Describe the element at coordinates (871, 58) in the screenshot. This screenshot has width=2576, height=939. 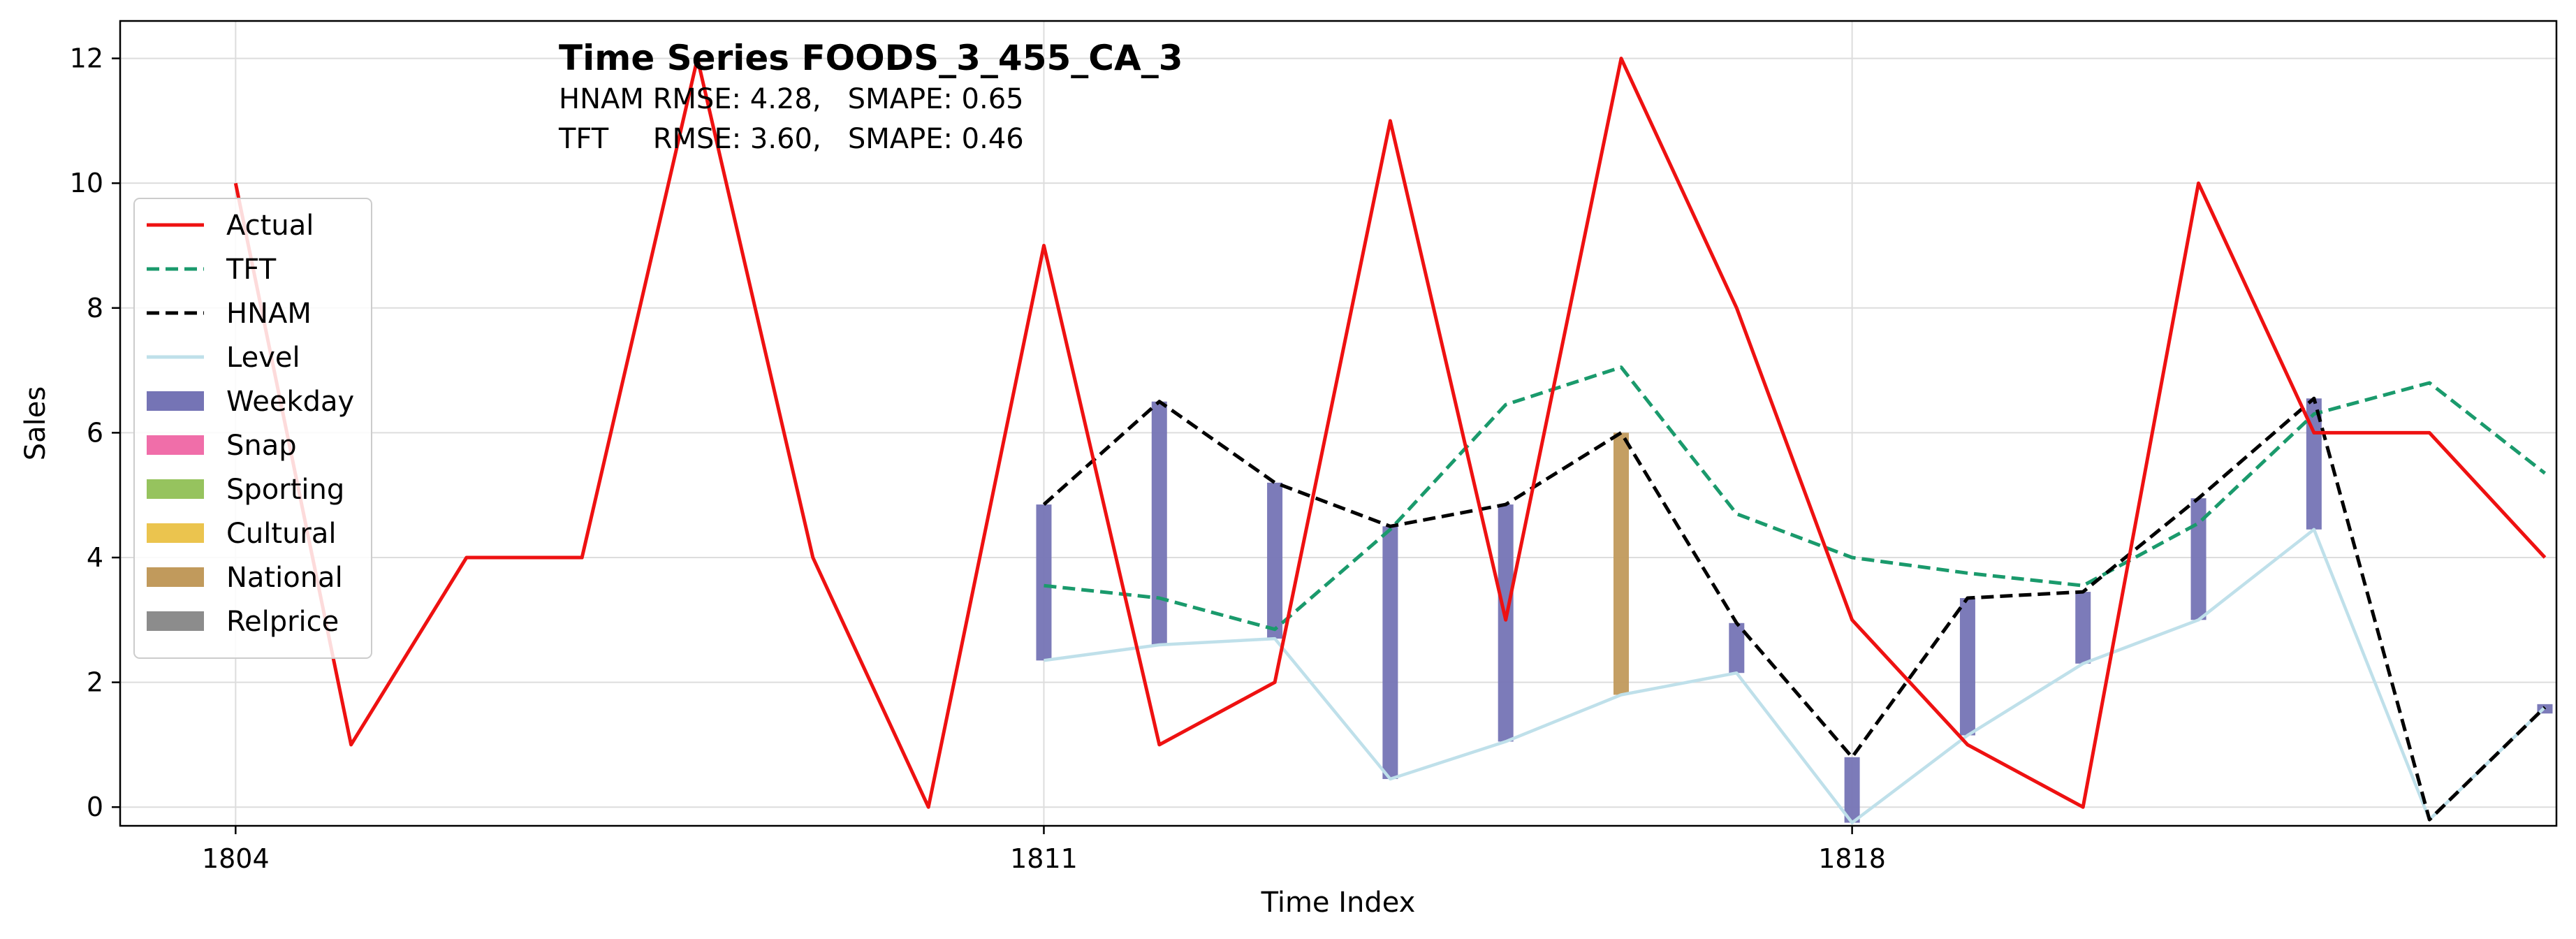
I see `chart-title: Time Series FOODS_3_455_CA_3` at that location.